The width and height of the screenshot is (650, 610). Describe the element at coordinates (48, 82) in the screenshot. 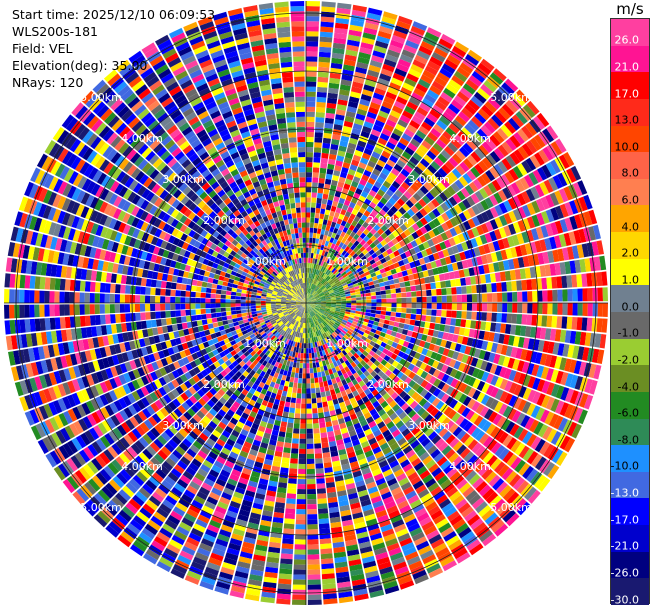

I see `nrays-text: NRays: 120` at that location.